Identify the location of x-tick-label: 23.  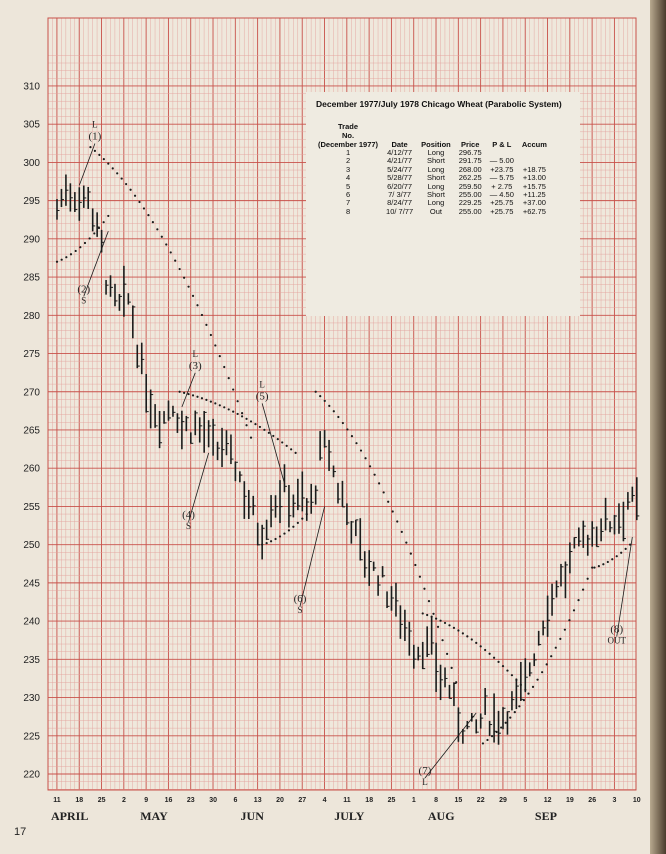
(191, 800).